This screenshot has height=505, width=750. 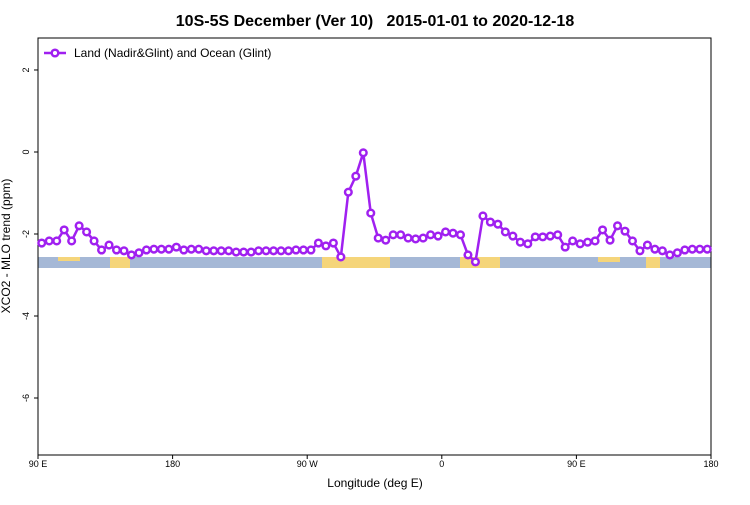 I want to click on legend-marker, so click(x=55, y=53).